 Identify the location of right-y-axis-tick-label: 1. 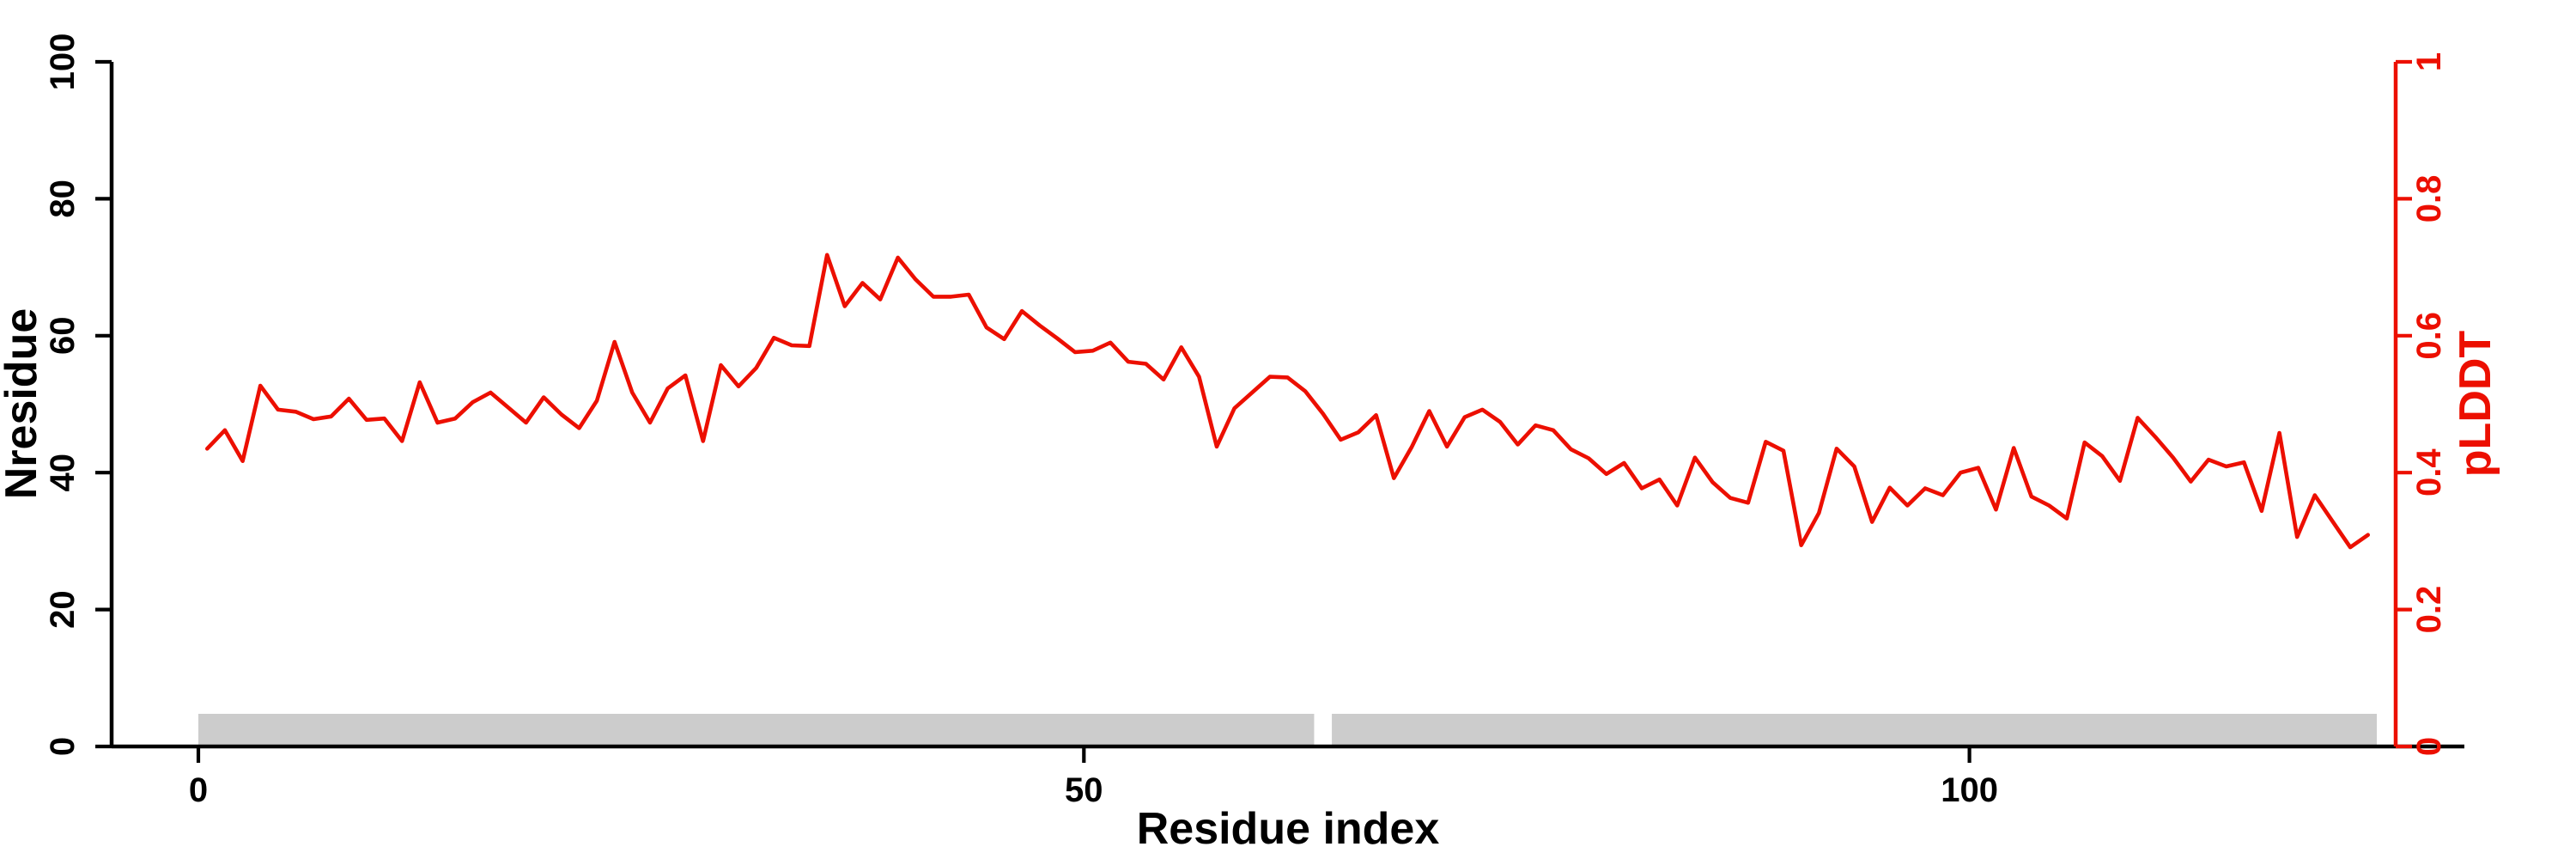
(2429, 62).